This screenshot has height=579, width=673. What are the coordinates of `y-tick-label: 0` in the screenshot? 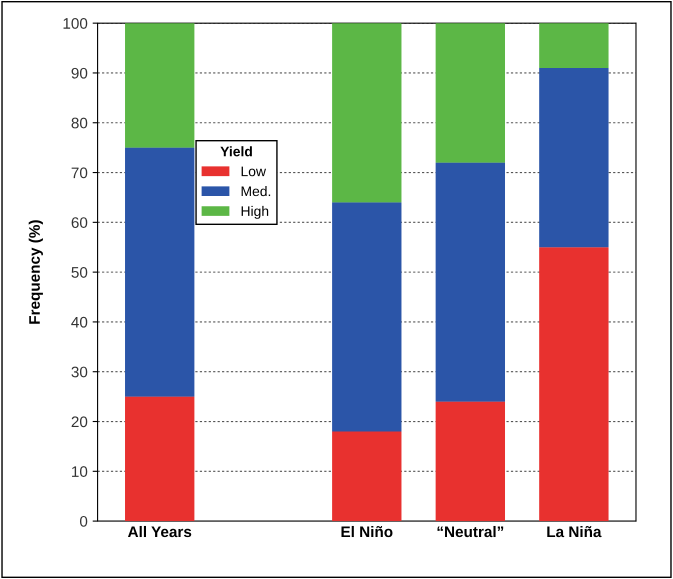 It's located at (84, 521).